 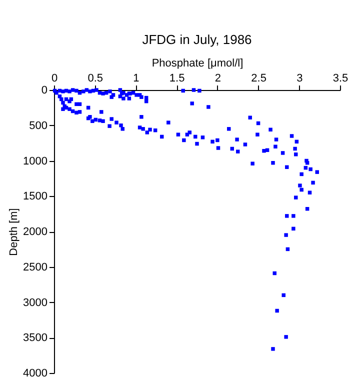 I want to click on x-tick-label: 3.5, so click(x=340, y=78).